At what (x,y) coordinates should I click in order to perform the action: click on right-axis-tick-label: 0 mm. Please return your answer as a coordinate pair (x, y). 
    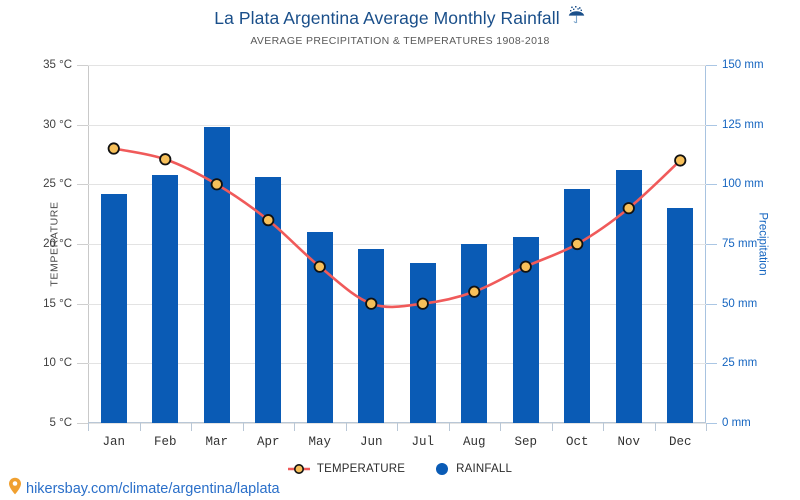
    Looking at the image, I should click on (736, 423).